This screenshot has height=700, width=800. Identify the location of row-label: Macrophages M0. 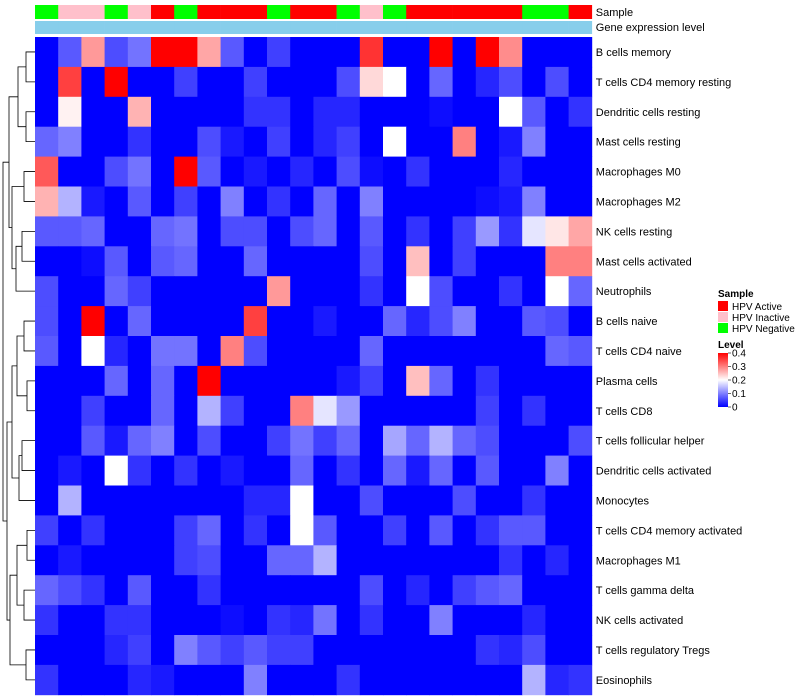
(638, 173).